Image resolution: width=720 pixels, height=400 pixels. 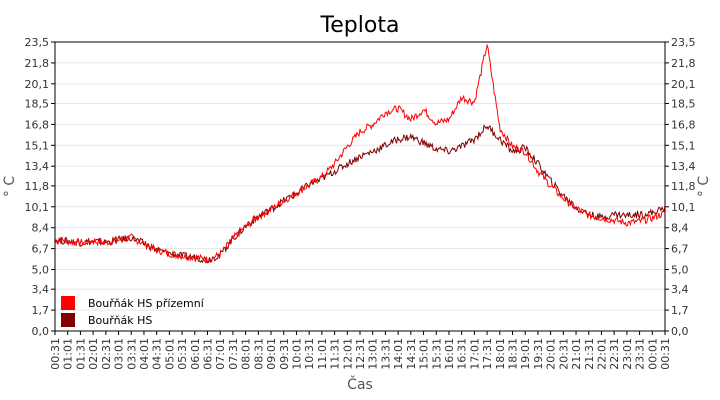 What do you see at coordinates (601, 354) in the screenshot?
I see `x-tick-label: 22:01` at bounding box center [601, 354].